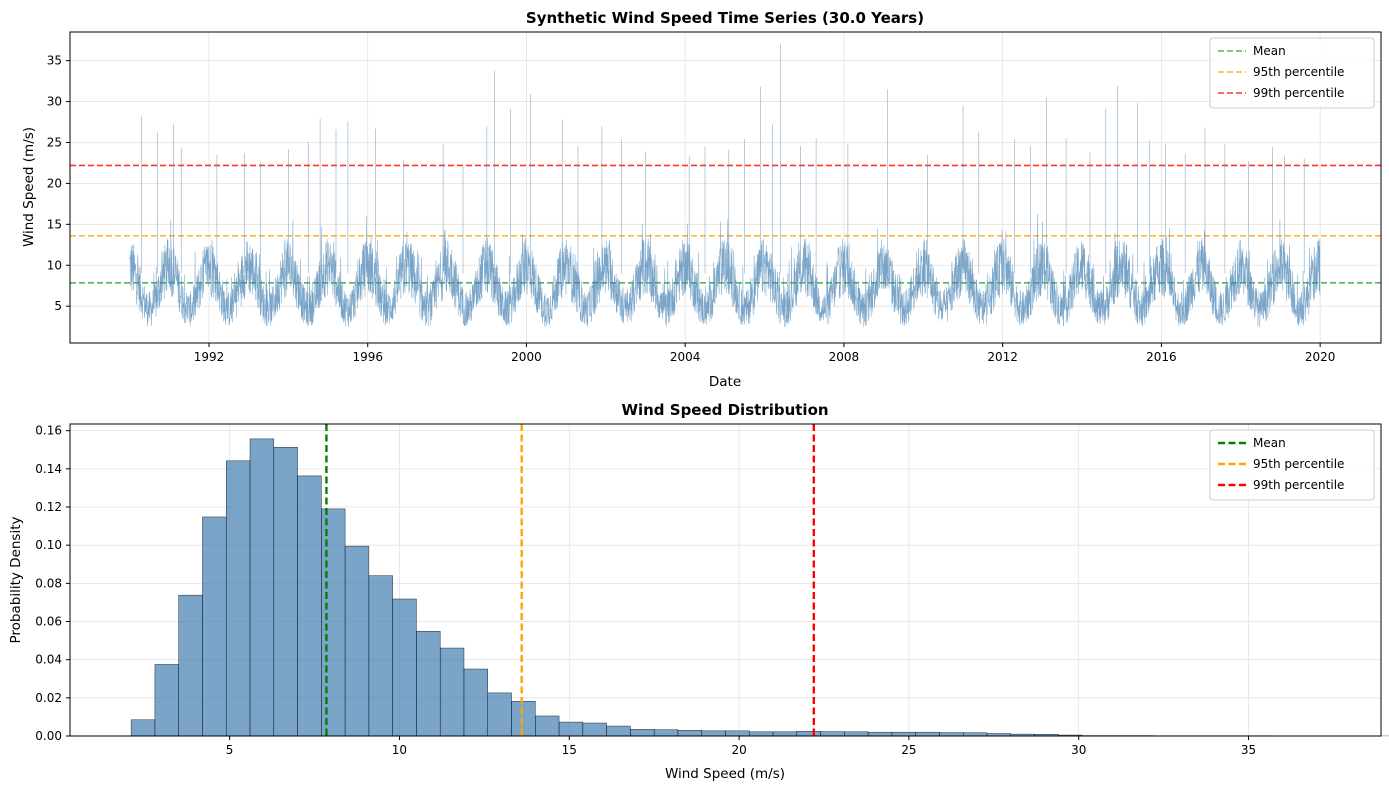  Describe the element at coordinates (48, 583) in the screenshot. I see `distribution-y-tick-label: 0.08` at that location.